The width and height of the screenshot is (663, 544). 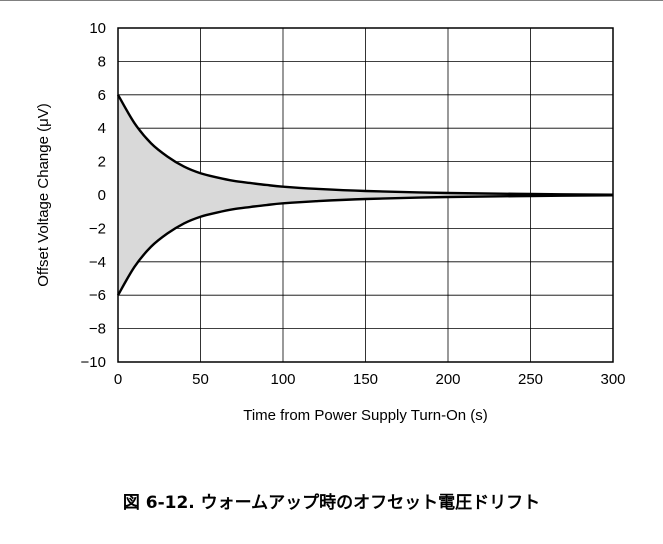 What do you see at coordinates (118, 379) in the screenshot?
I see `x-tick-label: 0` at bounding box center [118, 379].